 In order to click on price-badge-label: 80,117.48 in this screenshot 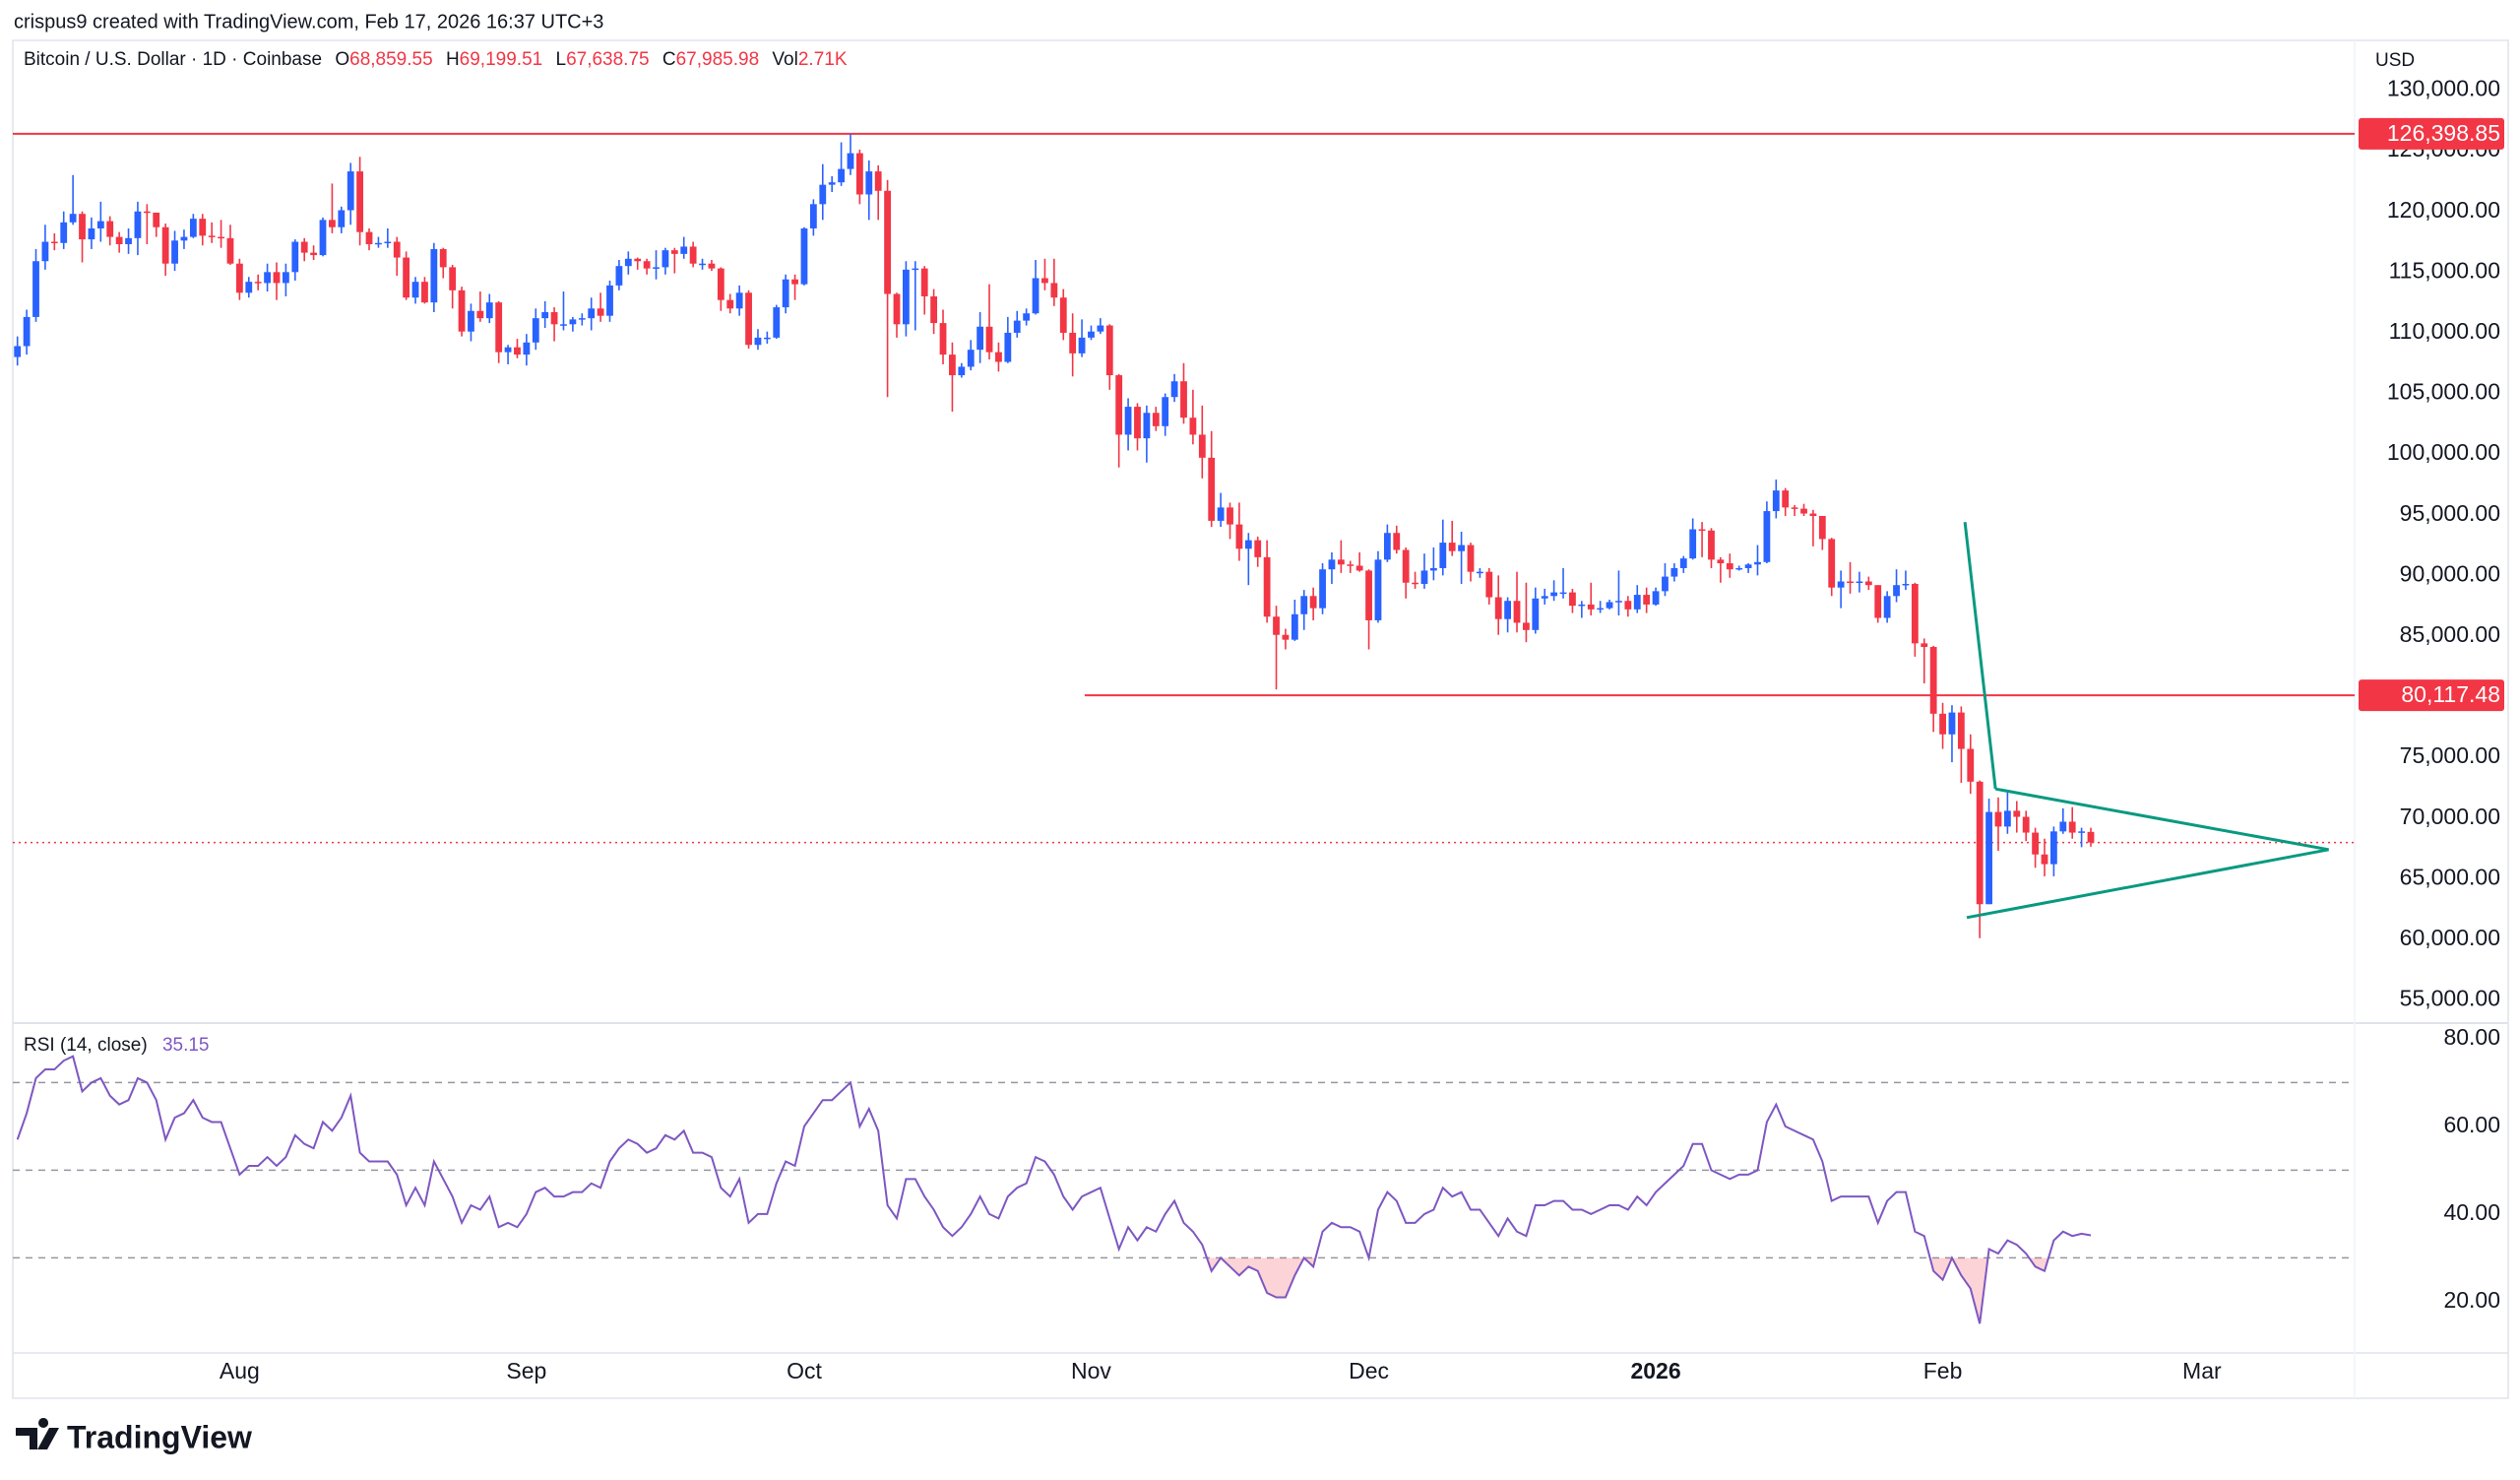, I will do `click(2450, 694)`.